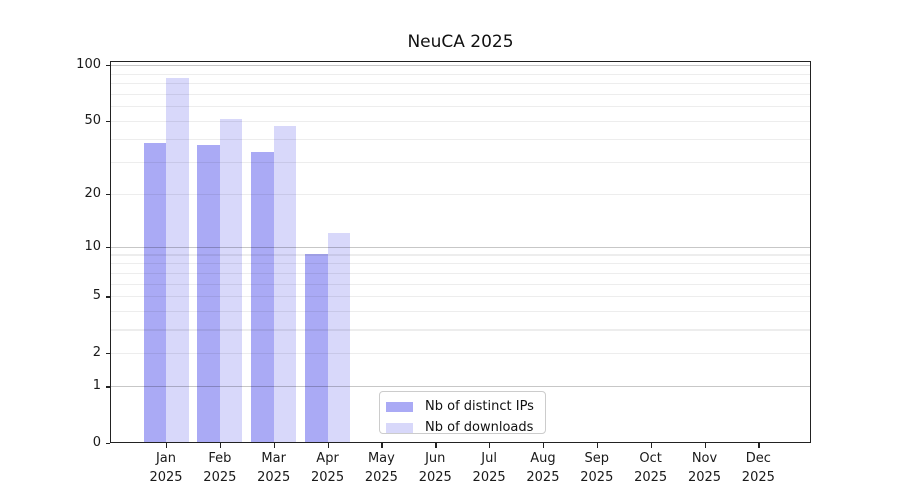 This screenshot has width=900, height=500. Describe the element at coordinates (651, 468) in the screenshot. I see `x-tick-label-oct: Oct 2025` at that location.